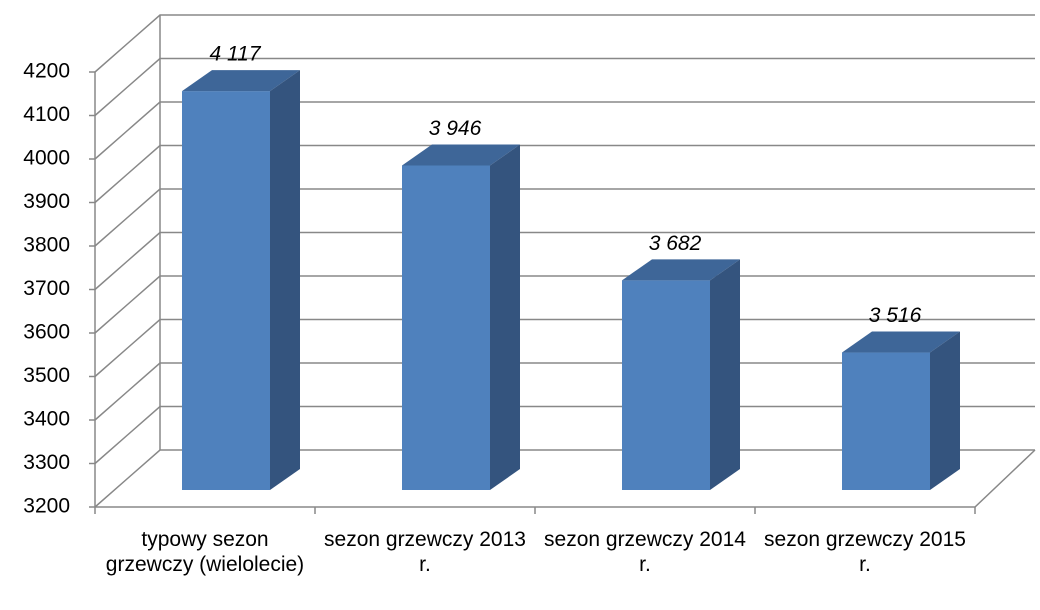 The width and height of the screenshot is (1040, 610). Describe the element at coordinates (425, 552) in the screenshot. I see `x-tick-label: sezon grzewczy 2013 r.` at that location.